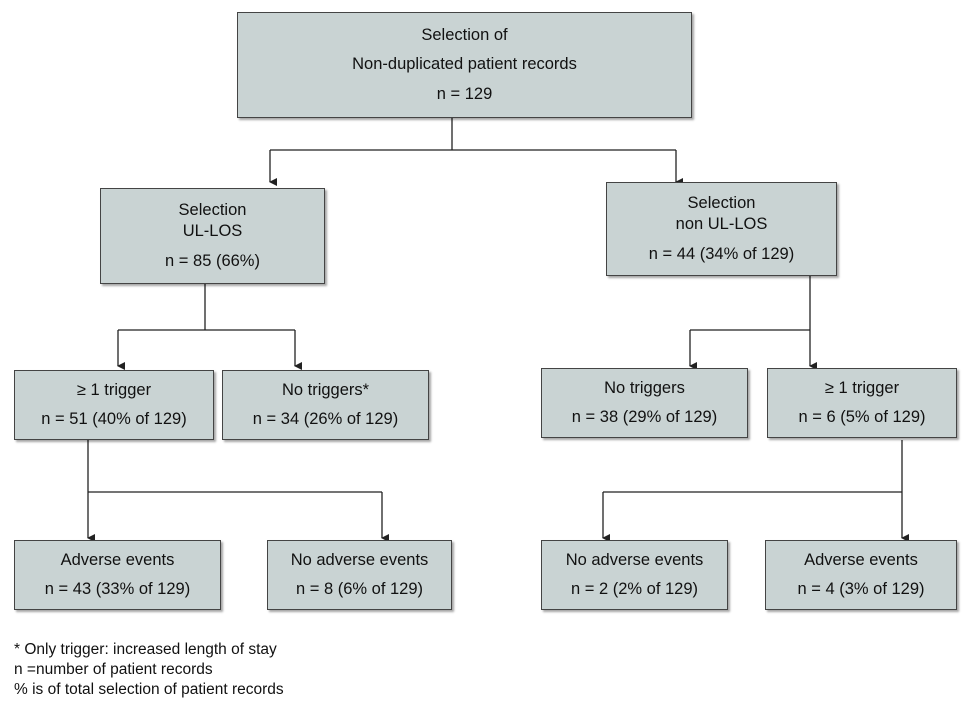  I want to click on non-ul-los-box: Selection non UL-LOS n = 44 (34% of 129), so click(721, 229).